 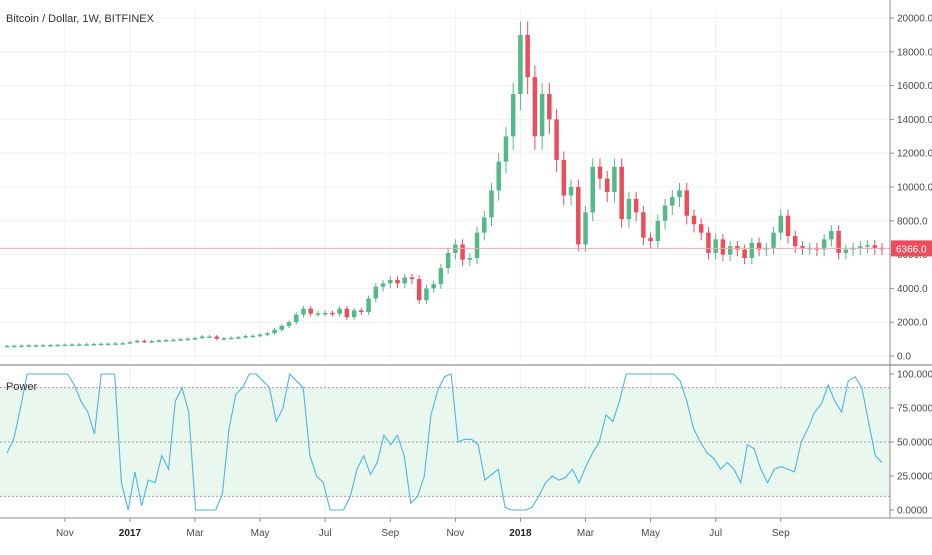 I want to click on indicator-tick-label: 50.0000, so click(x=914, y=443).